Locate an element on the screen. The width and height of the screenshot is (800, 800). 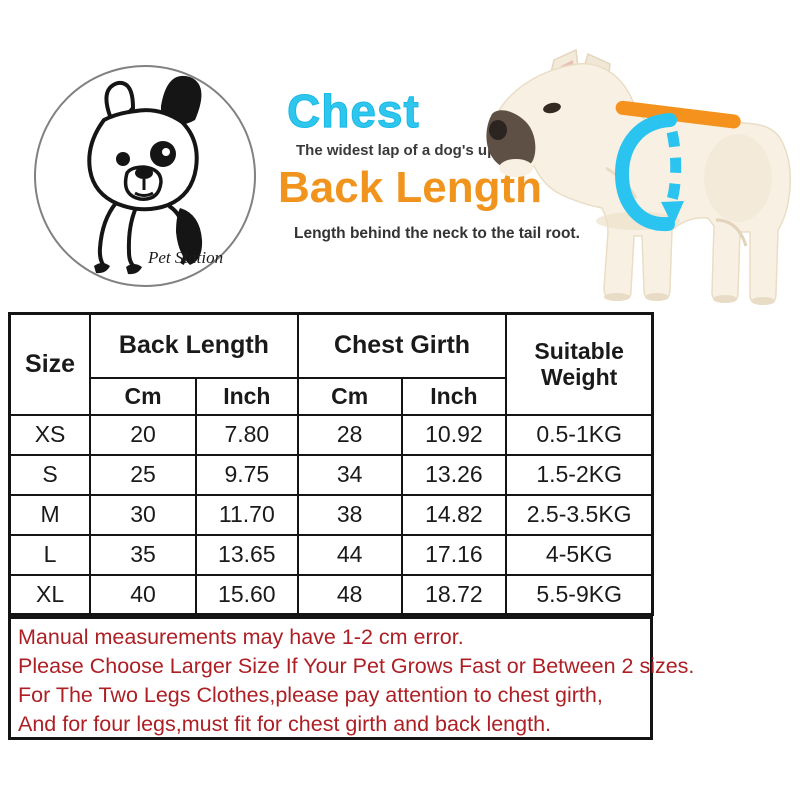
chest-inch-cell: 14.82 is located at coordinates (454, 514).